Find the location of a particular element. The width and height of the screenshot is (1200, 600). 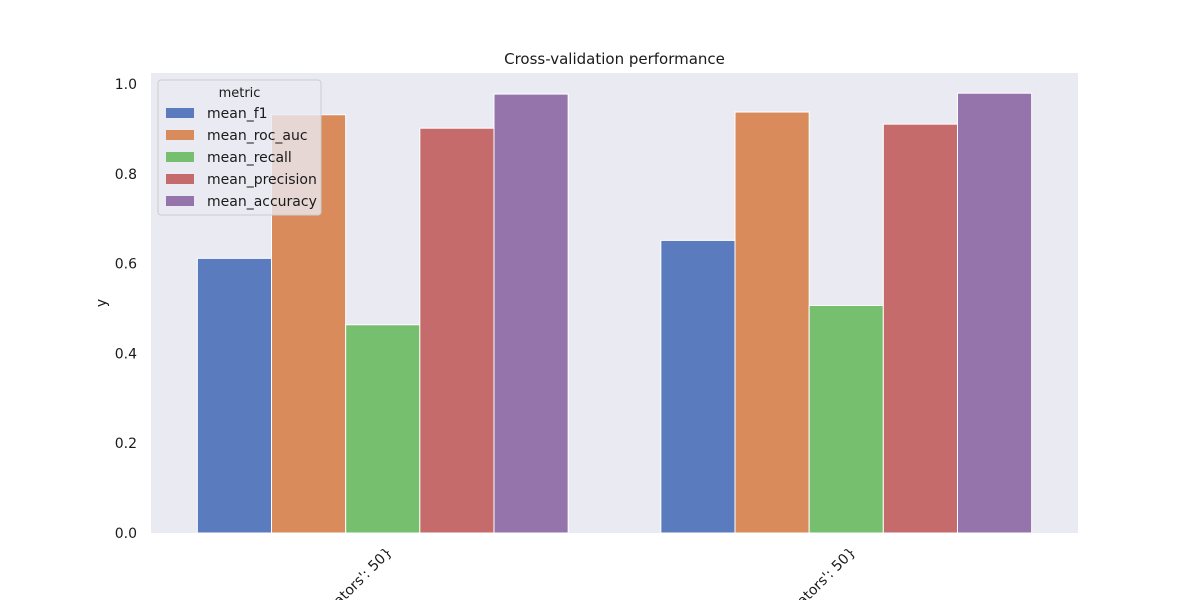

x-axis-ticks: ators': 50} ators': 50} is located at coordinates (595, 572).